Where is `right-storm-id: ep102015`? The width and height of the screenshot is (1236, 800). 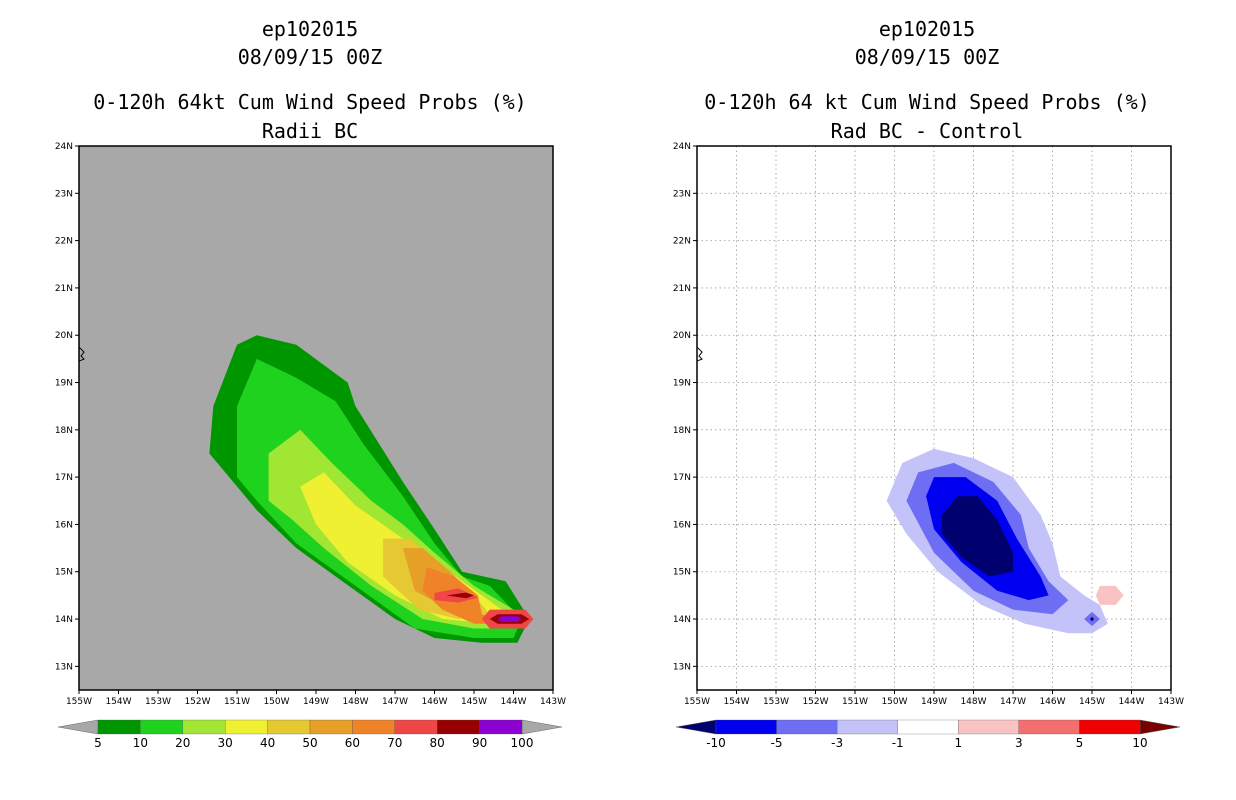
right-storm-id: ep102015 is located at coordinates (927, 29).